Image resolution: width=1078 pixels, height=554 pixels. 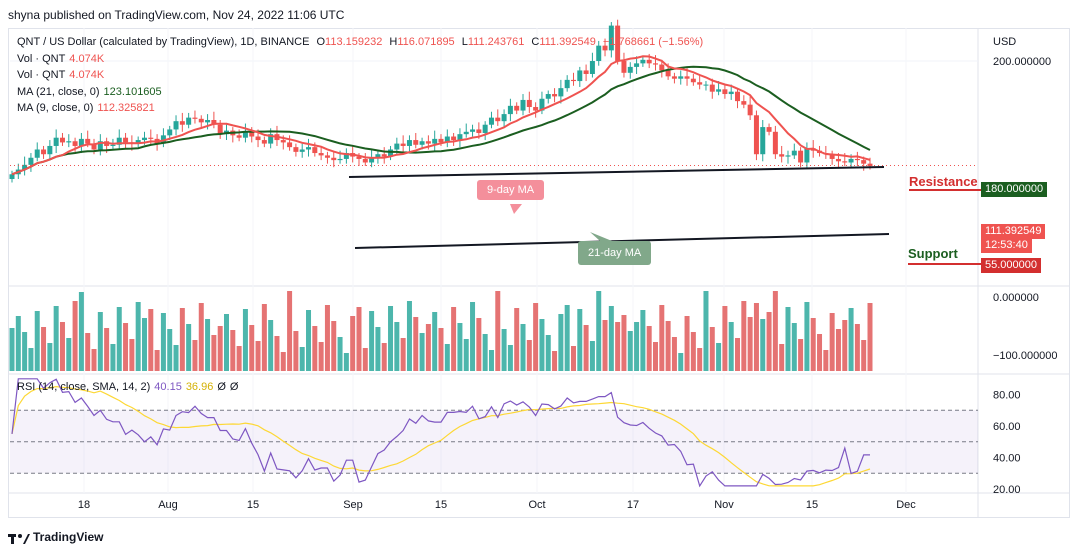 What do you see at coordinates (55, 108) in the screenshot?
I see `ma9-label: MA (9, close, 0)` at bounding box center [55, 108].